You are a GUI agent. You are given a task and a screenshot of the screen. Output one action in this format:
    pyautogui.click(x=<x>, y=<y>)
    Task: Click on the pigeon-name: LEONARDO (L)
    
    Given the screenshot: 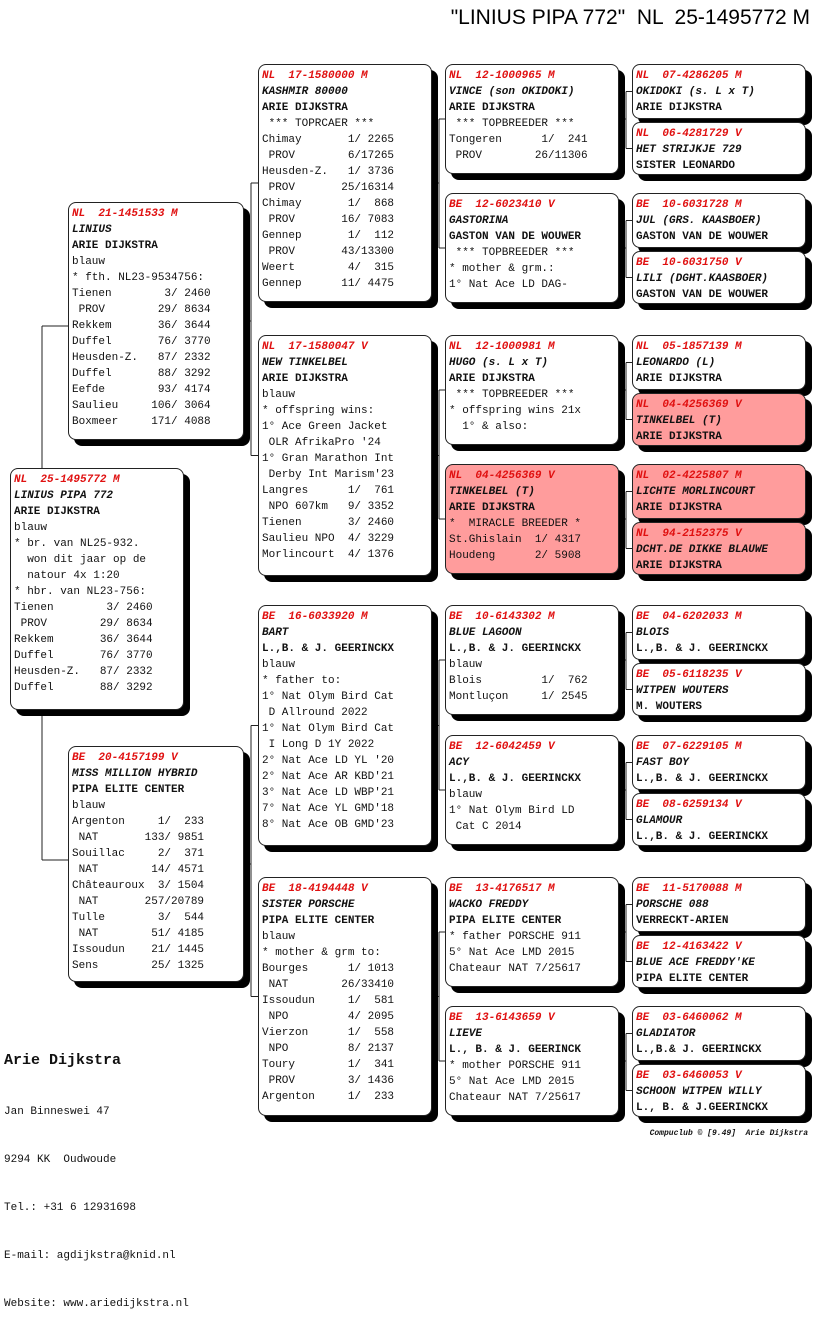 What is the action you would take?
    pyautogui.click(x=676, y=363)
    